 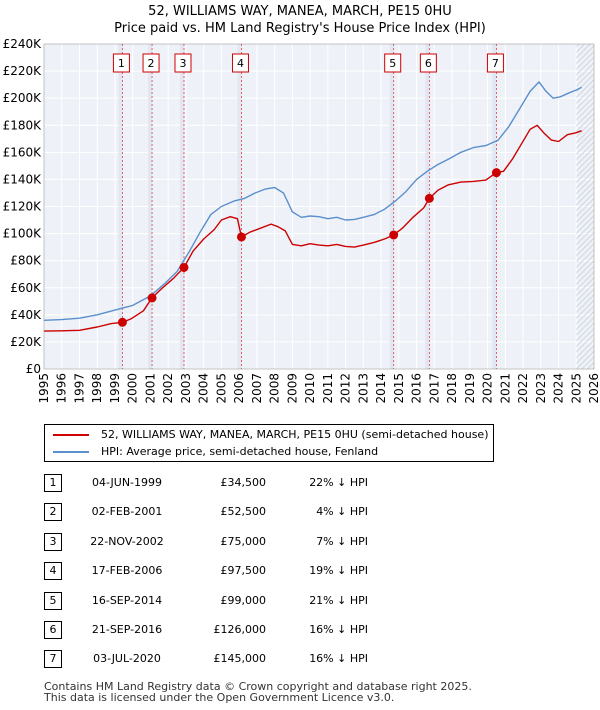 I want to click on x-tick-label: 2026, so click(x=593, y=388).